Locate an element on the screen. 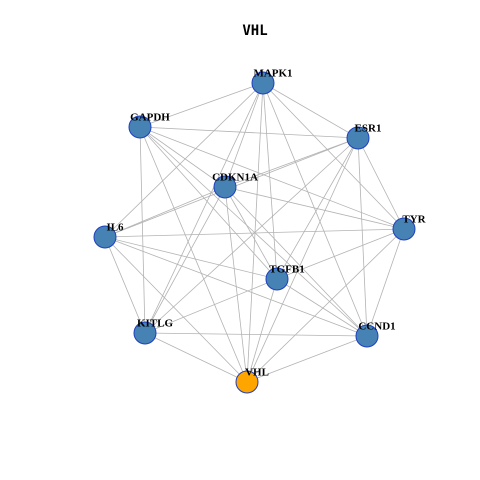 This screenshot has height=480, width=480. node-label: MAPK1 is located at coordinates (272, 74).